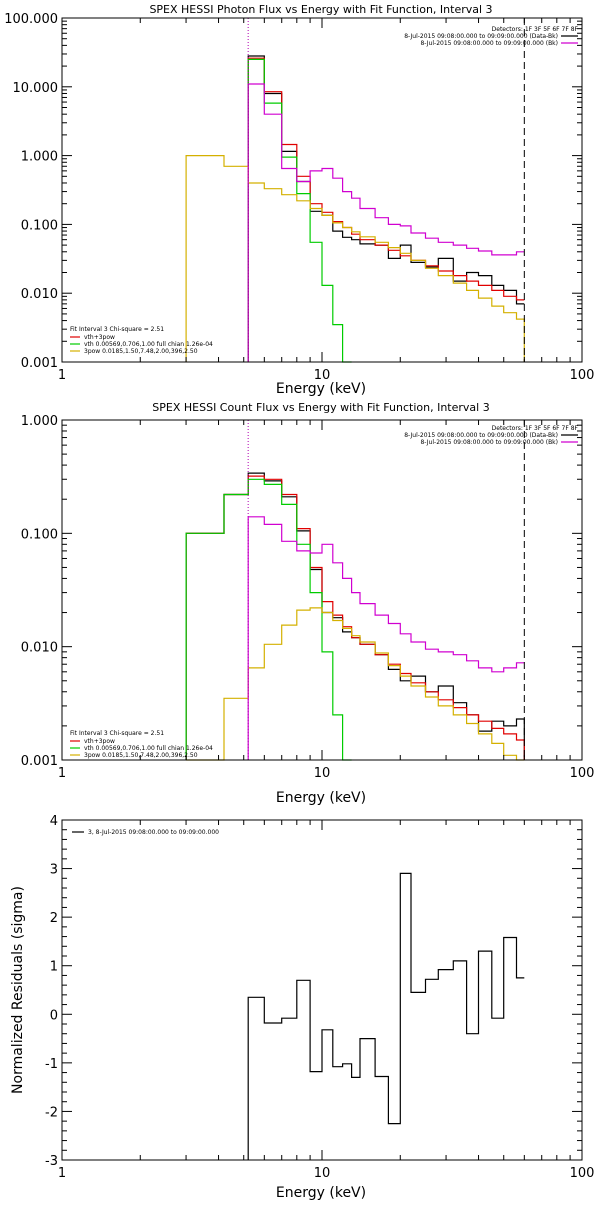 This screenshot has width=600, height=1205. Describe the element at coordinates (31, 19) in the screenshot. I see `y-tick-label: 100.000` at that location.